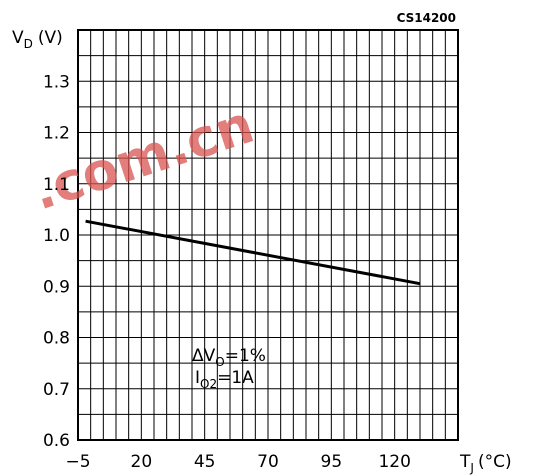 The height and width of the screenshot is (475, 534). What do you see at coordinates (394, 462) in the screenshot?
I see `x-tick-label: 120` at bounding box center [394, 462].